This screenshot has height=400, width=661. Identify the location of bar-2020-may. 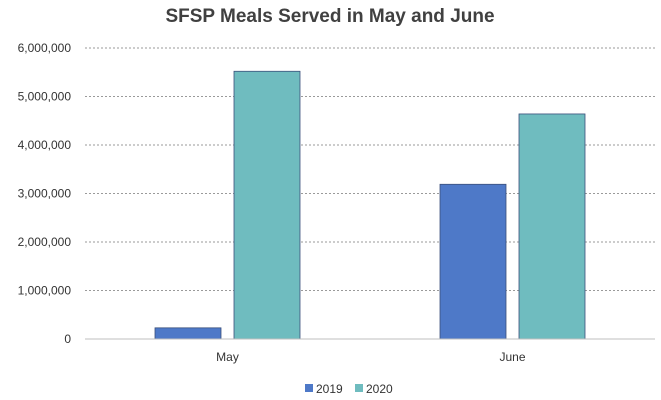
(267, 205).